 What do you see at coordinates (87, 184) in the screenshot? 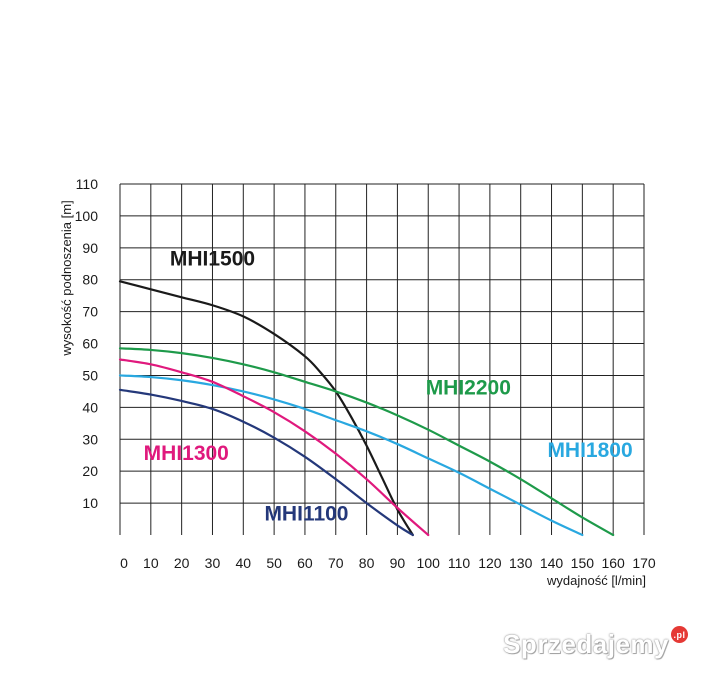
I see `y-tick-label: 110` at bounding box center [87, 184].